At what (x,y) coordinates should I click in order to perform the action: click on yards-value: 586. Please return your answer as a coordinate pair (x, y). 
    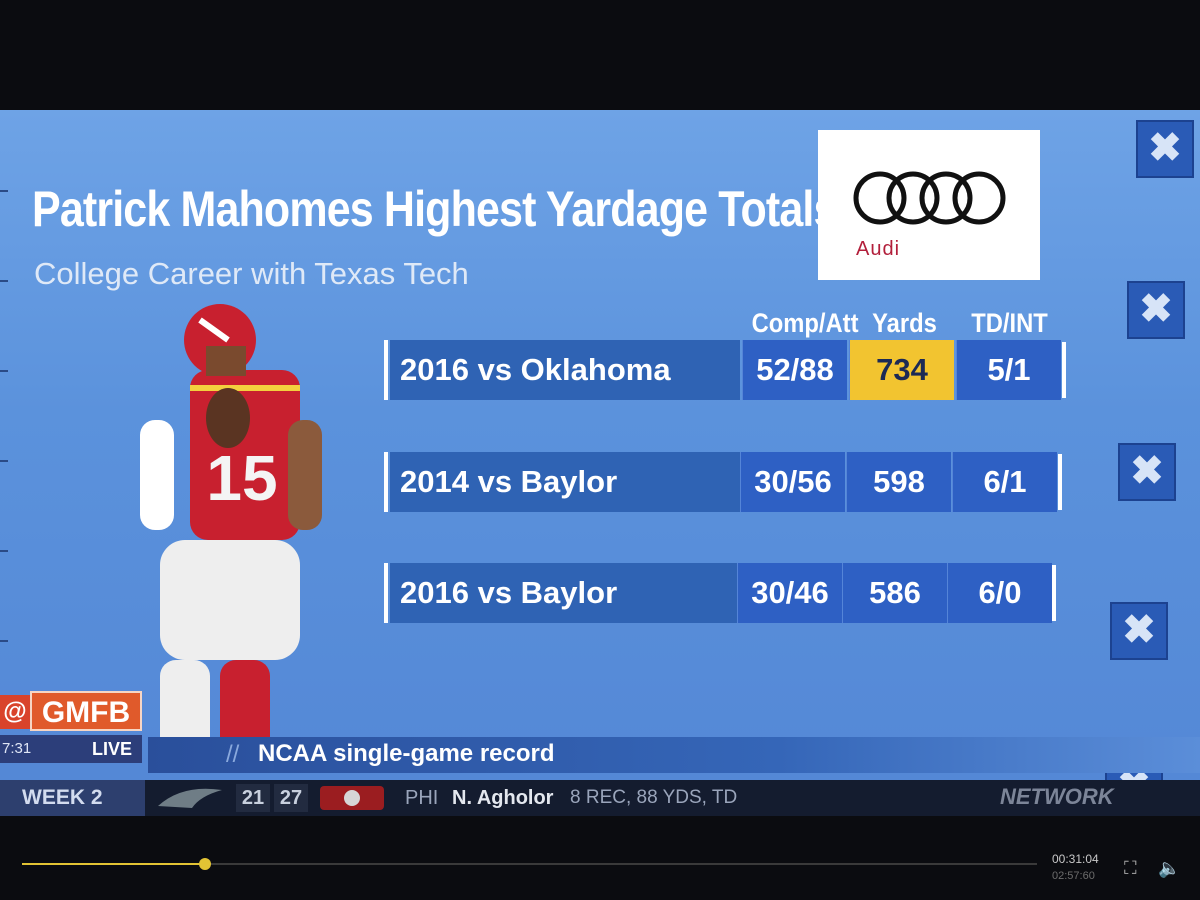
    Looking at the image, I should click on (894, 593).